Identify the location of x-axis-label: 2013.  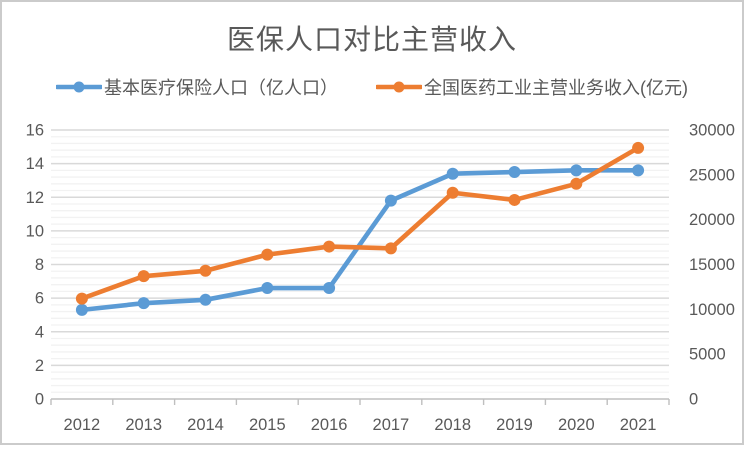
(143, 425).